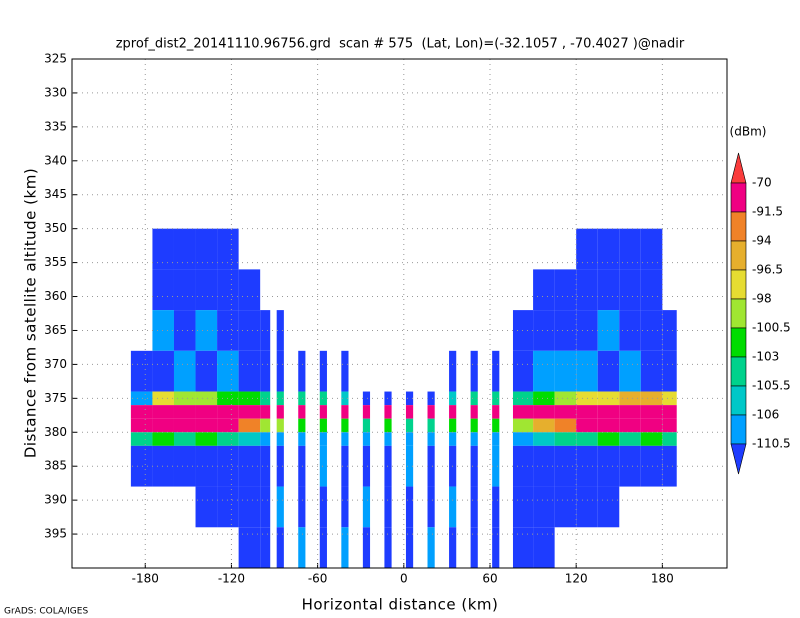 Image resolution: width=800 pixels, height=618 pixels. Describe the element at coordinates (55, 194) in the screenshot. I see `y-tick-label: 345` at that location.